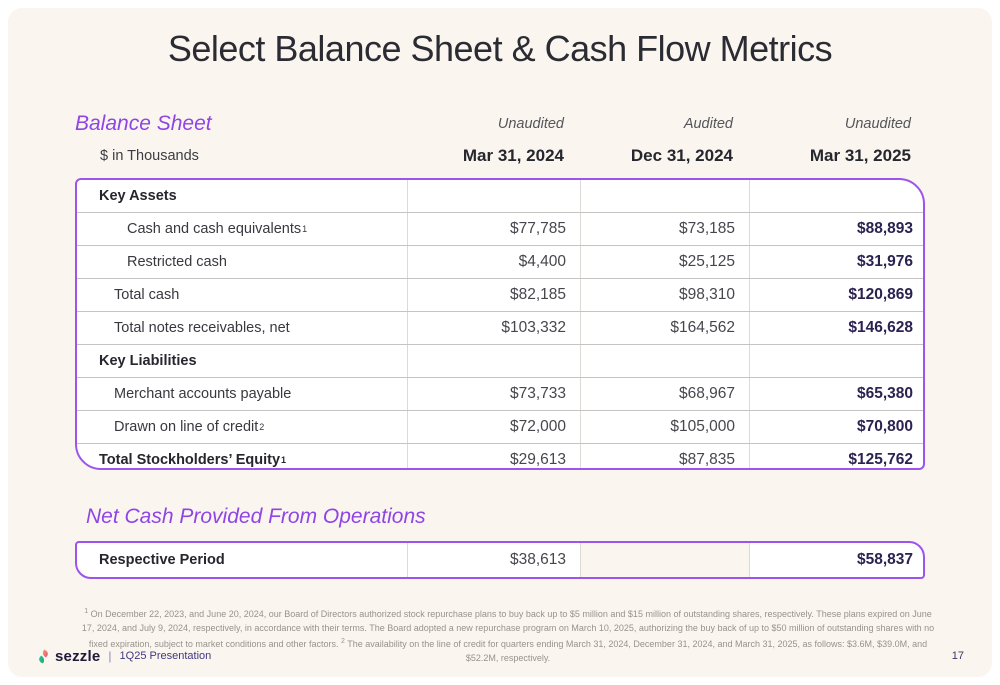  What do you see at coordinates (836, 560) in the screenshot?
I see `cell-value: $58,837` at bounding box center [836, 560].